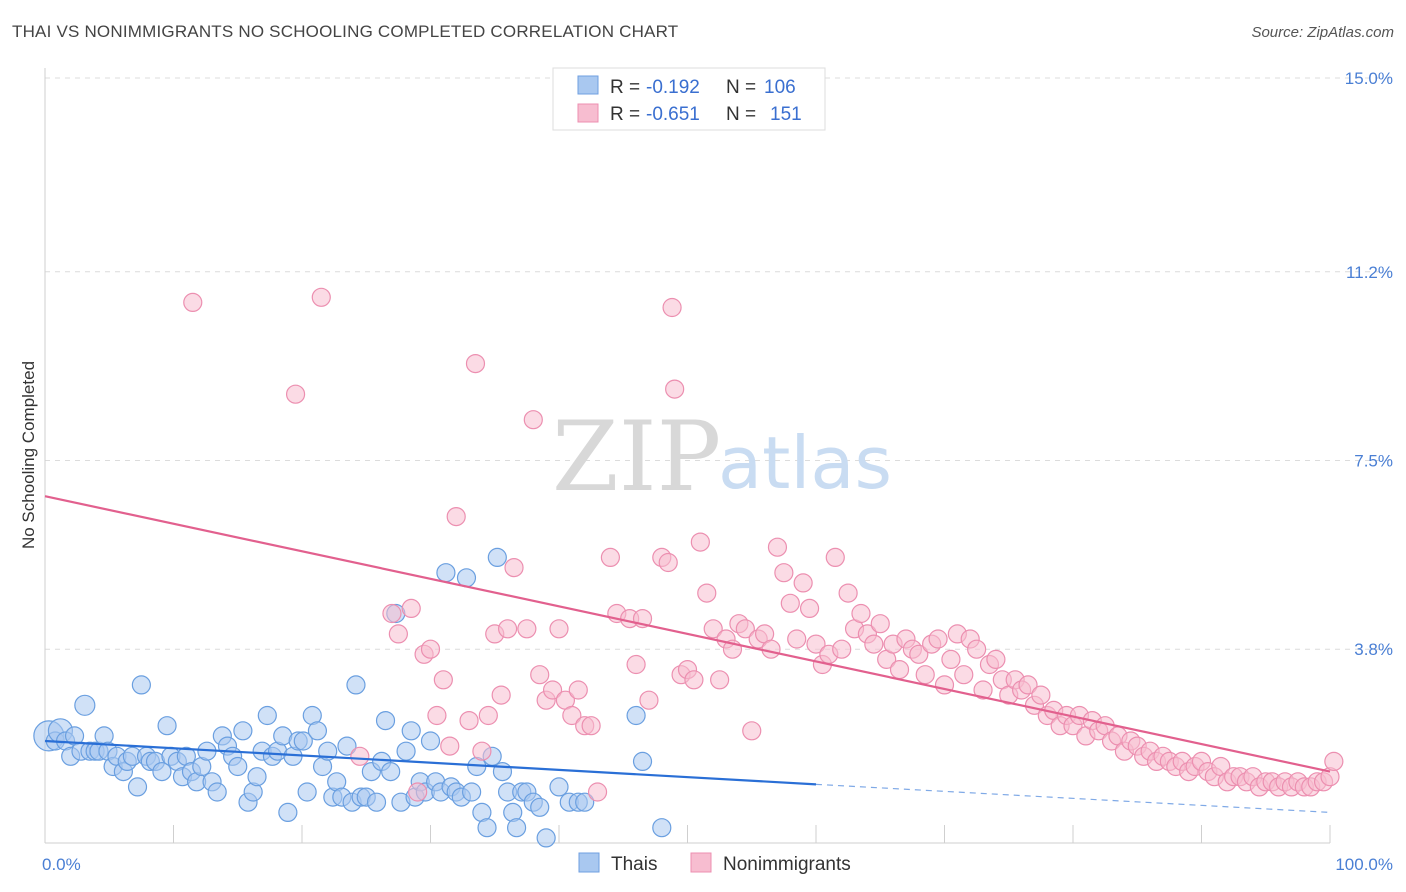  What do you see at coordinates (61, 864) in the screenshot?
I see `x-tick-label: 0.0%` at bounding box center [61, 864].